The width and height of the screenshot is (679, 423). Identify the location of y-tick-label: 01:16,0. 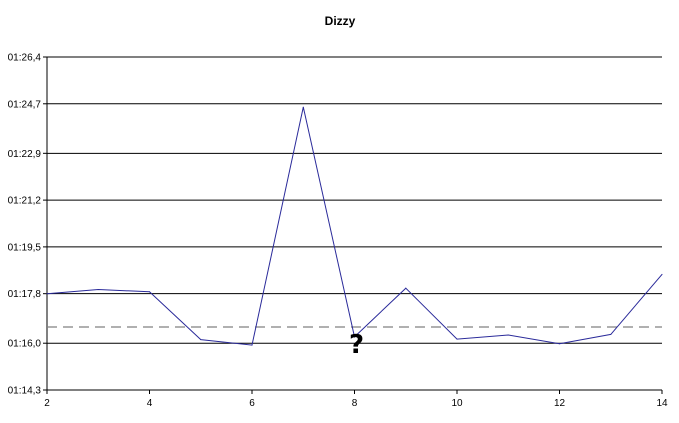
(25, 344).